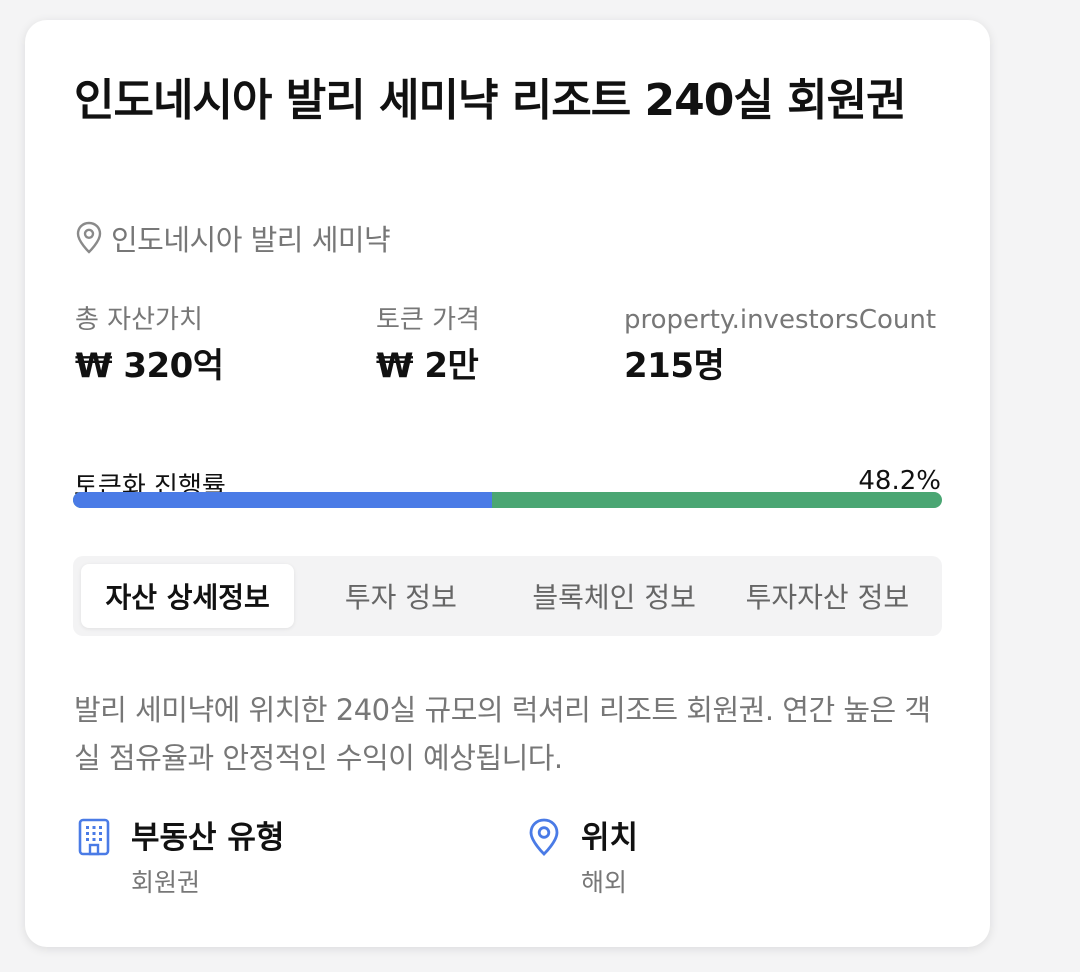  Describe the element at coordinates (428, 320) in the screenshot. I see `stat-label: 토큰 가격` at that location.